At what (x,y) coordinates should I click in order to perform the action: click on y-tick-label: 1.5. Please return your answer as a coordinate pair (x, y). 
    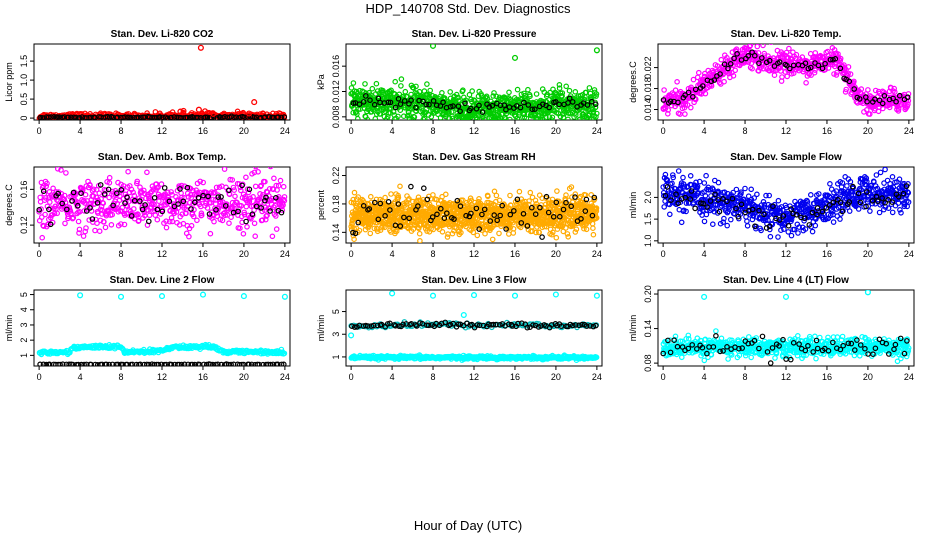
    Looking at the image, I should click on (24, 61).